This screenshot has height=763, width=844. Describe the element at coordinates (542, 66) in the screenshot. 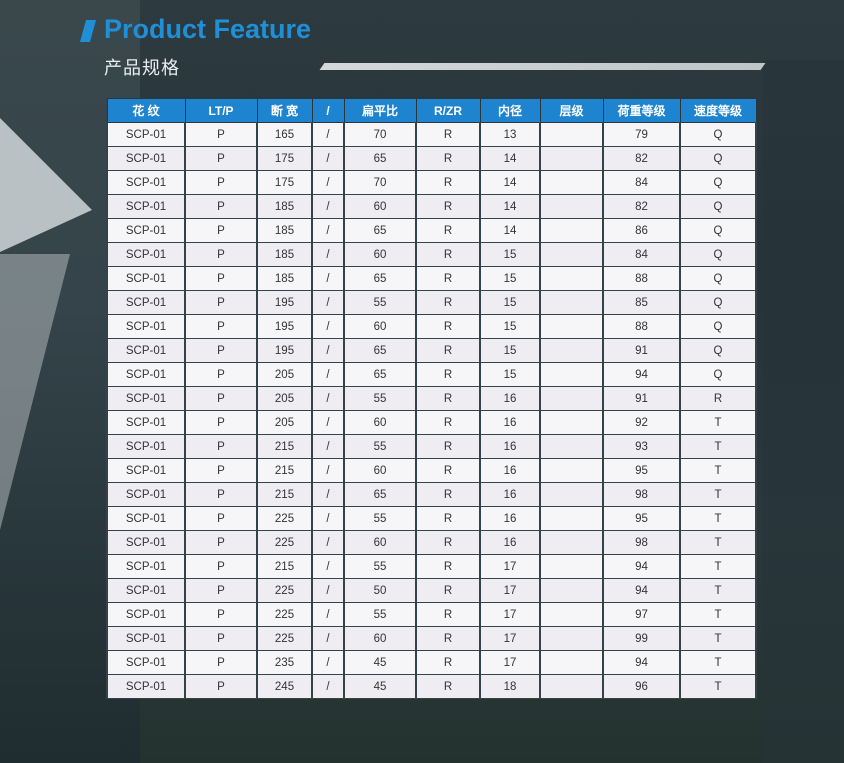

I see `header-divider` at that location.